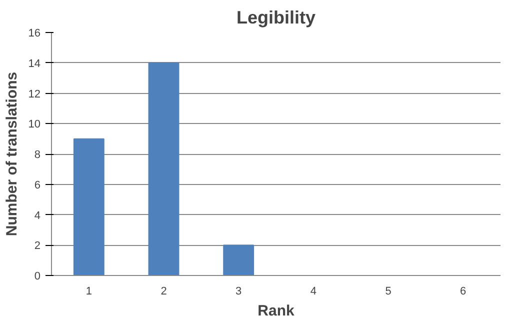  I want to click on y-tick-label: 6, so click(37, 185).